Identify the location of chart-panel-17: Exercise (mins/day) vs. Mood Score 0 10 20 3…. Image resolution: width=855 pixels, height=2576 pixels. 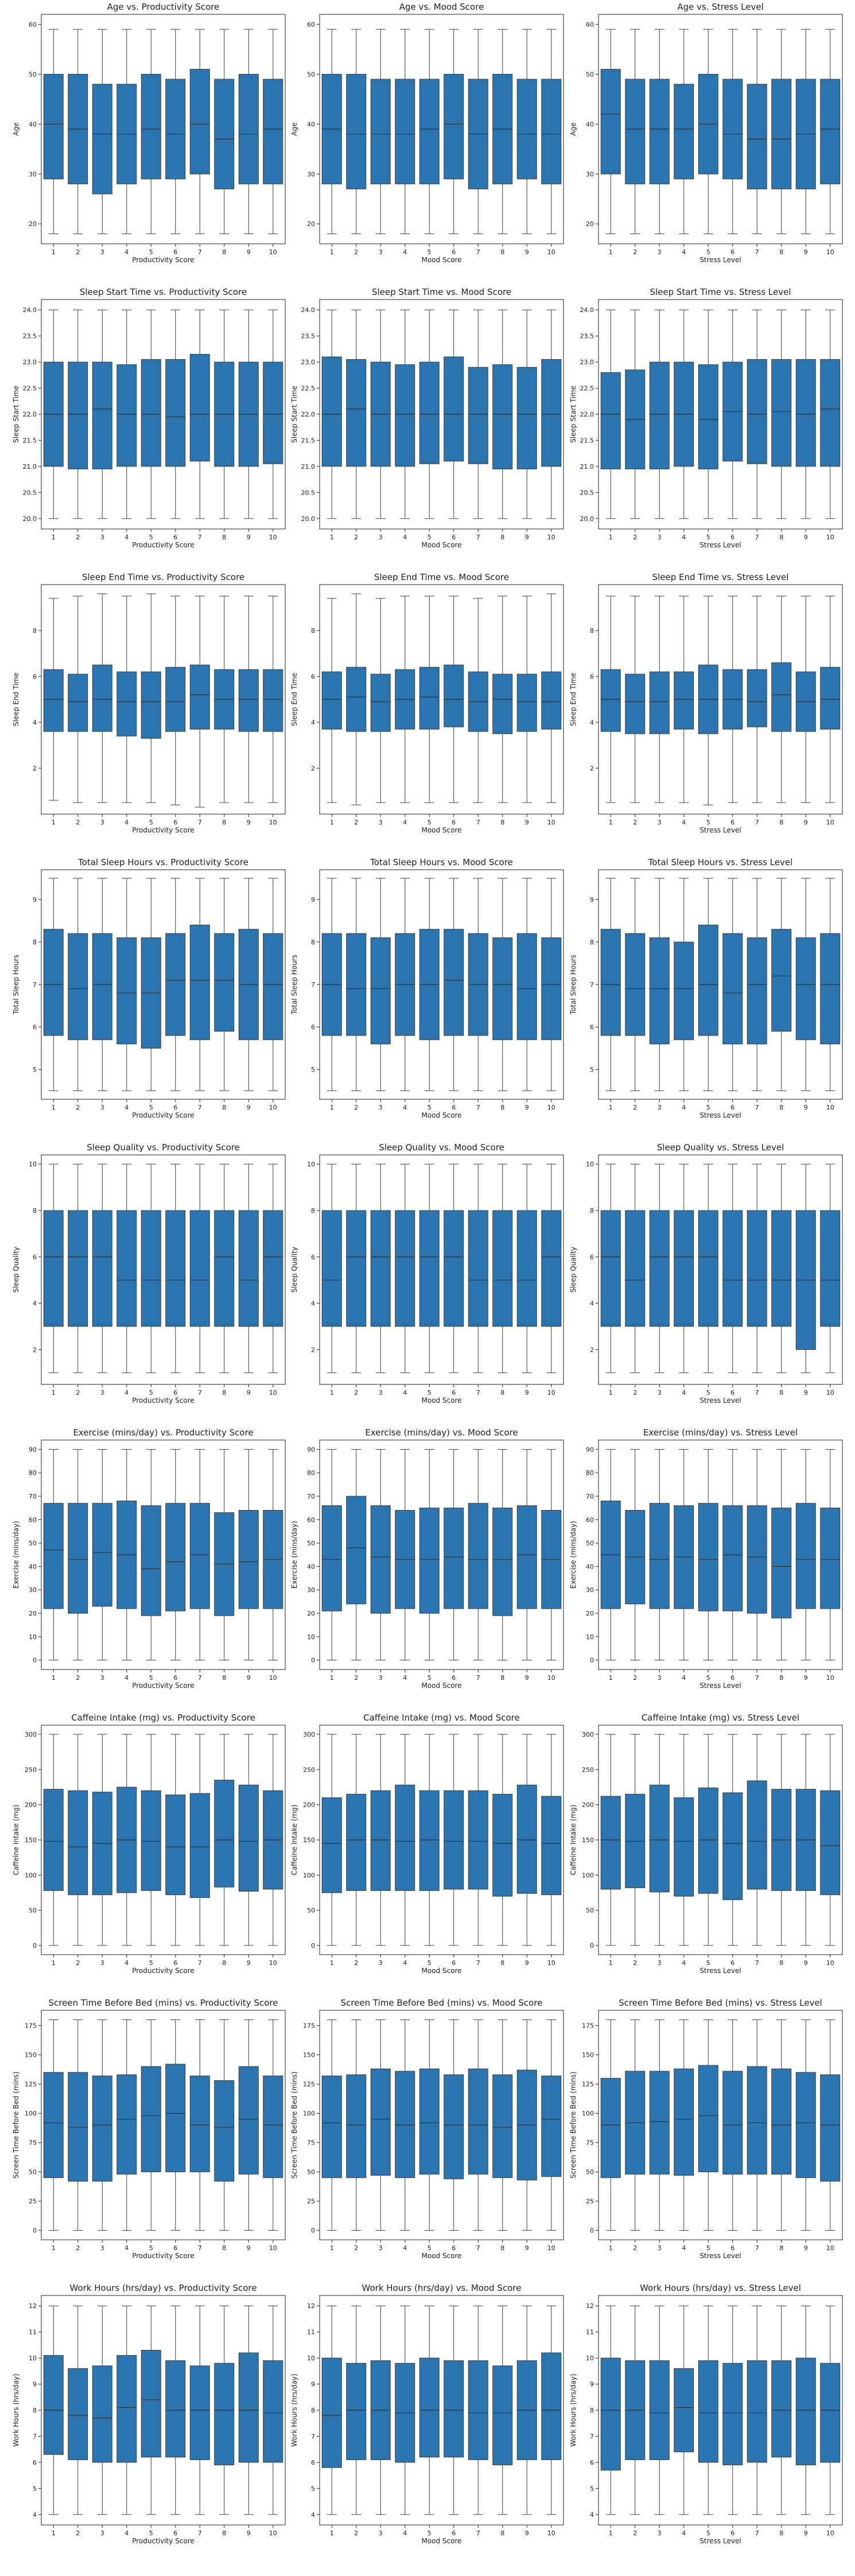
(427, 1558).